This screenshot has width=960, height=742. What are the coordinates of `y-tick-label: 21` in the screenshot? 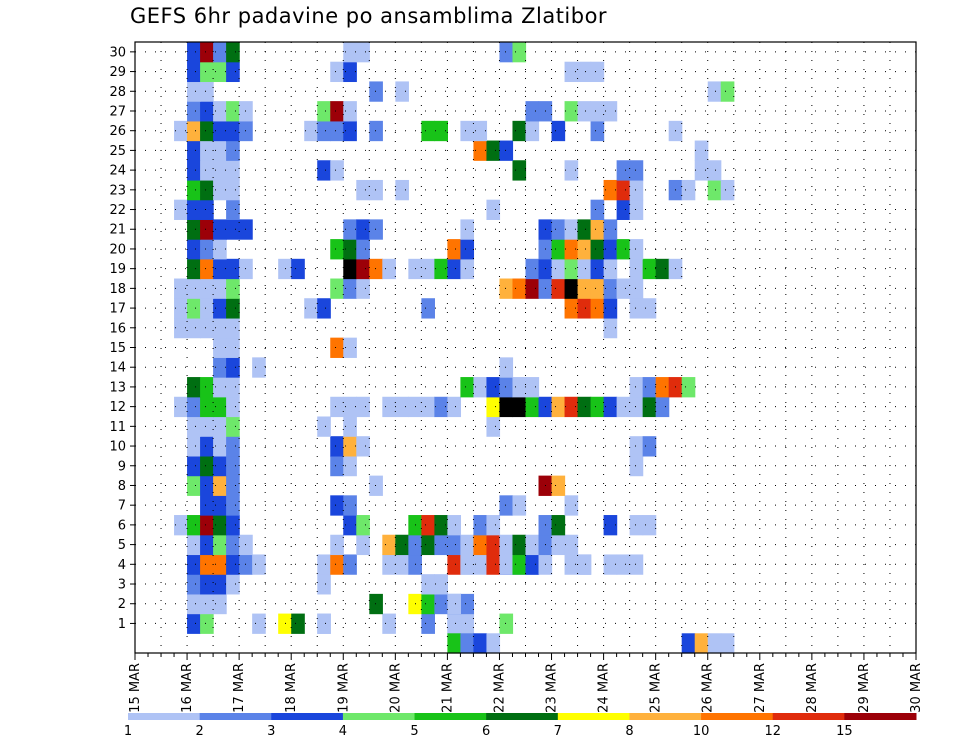 It's located at (117, 230).